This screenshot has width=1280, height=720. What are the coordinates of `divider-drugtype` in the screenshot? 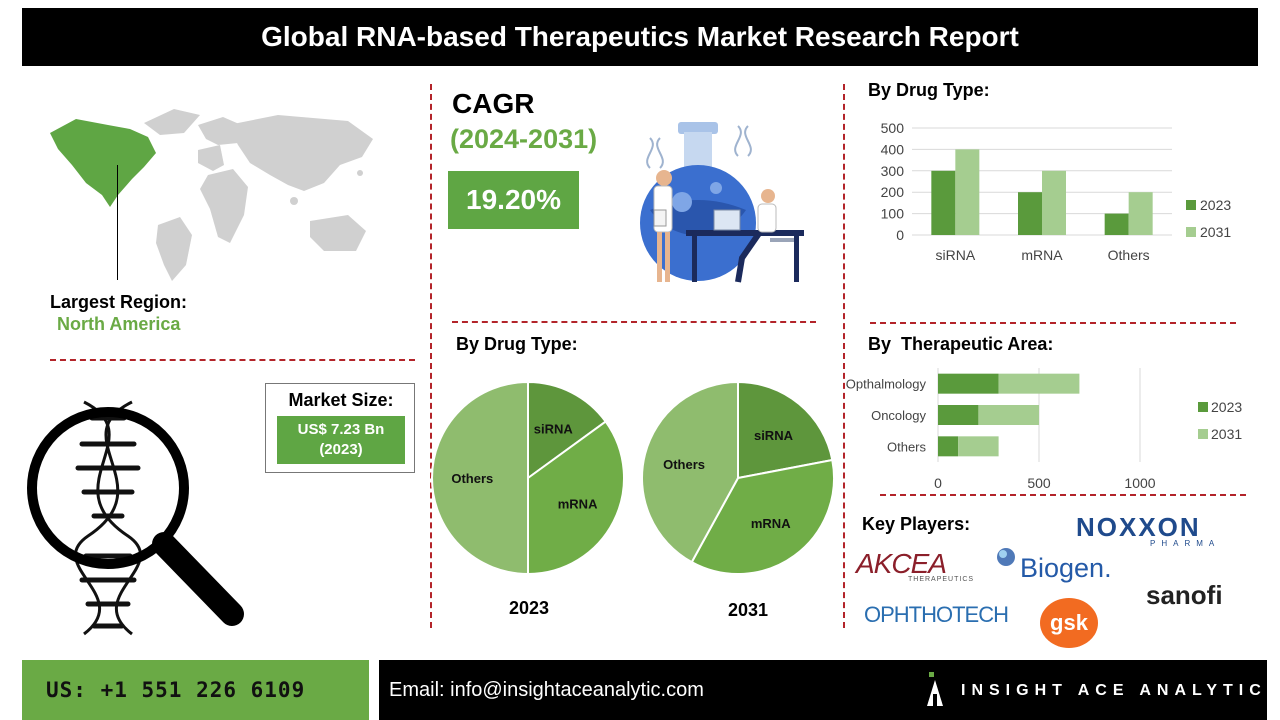 It's located at (1053, 323).